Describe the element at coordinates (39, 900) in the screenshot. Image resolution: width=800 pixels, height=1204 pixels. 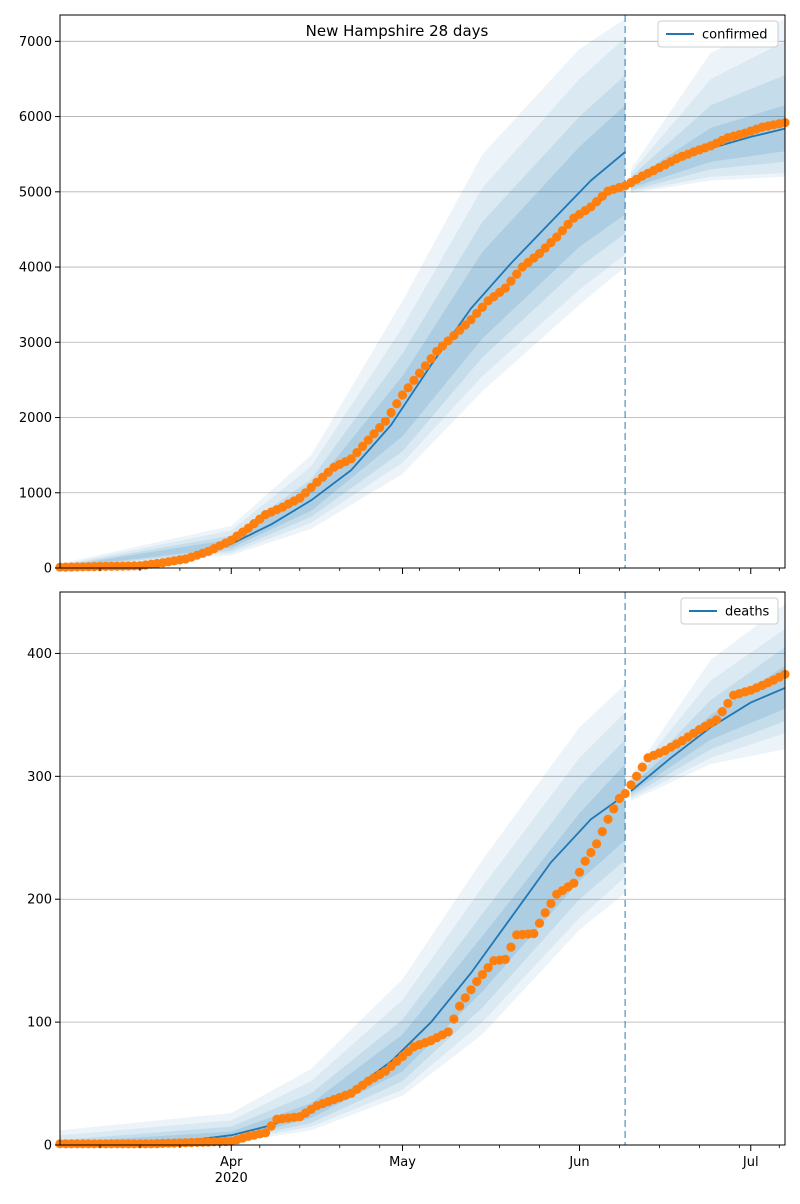
I see `y-tick-label: 200` at that location.